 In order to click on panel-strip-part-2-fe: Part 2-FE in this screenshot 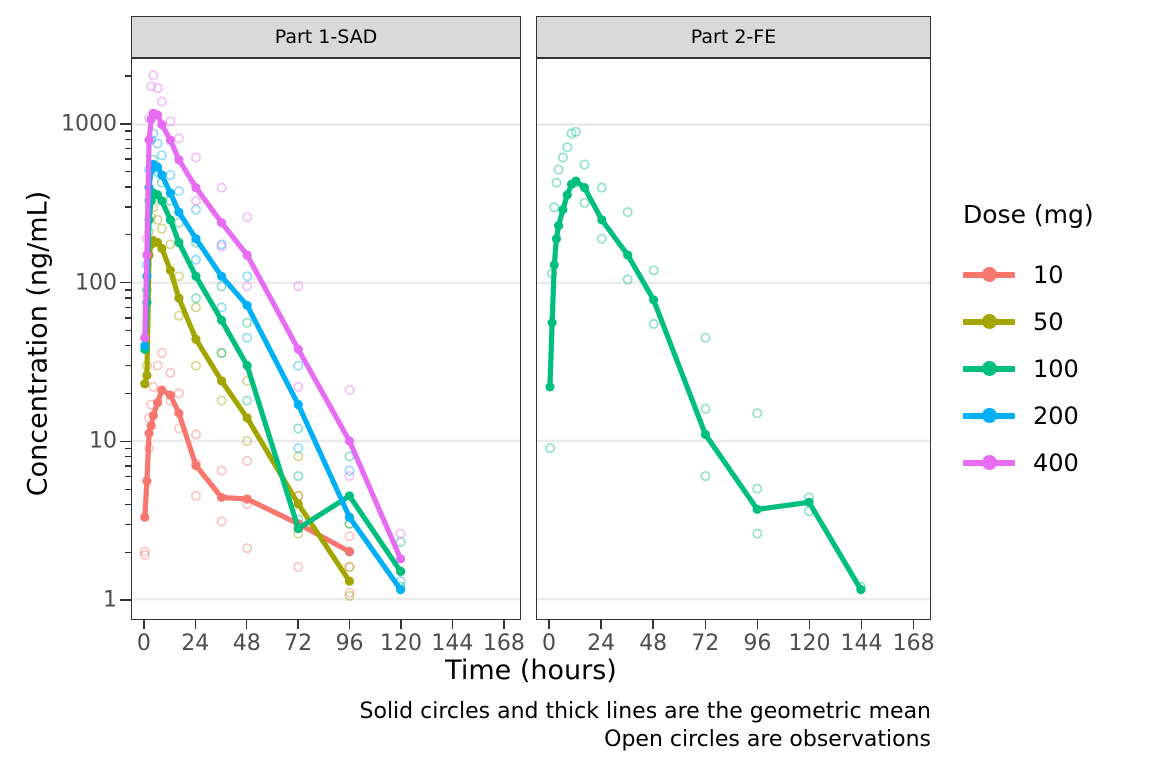, I will do `click(733, 37)`.